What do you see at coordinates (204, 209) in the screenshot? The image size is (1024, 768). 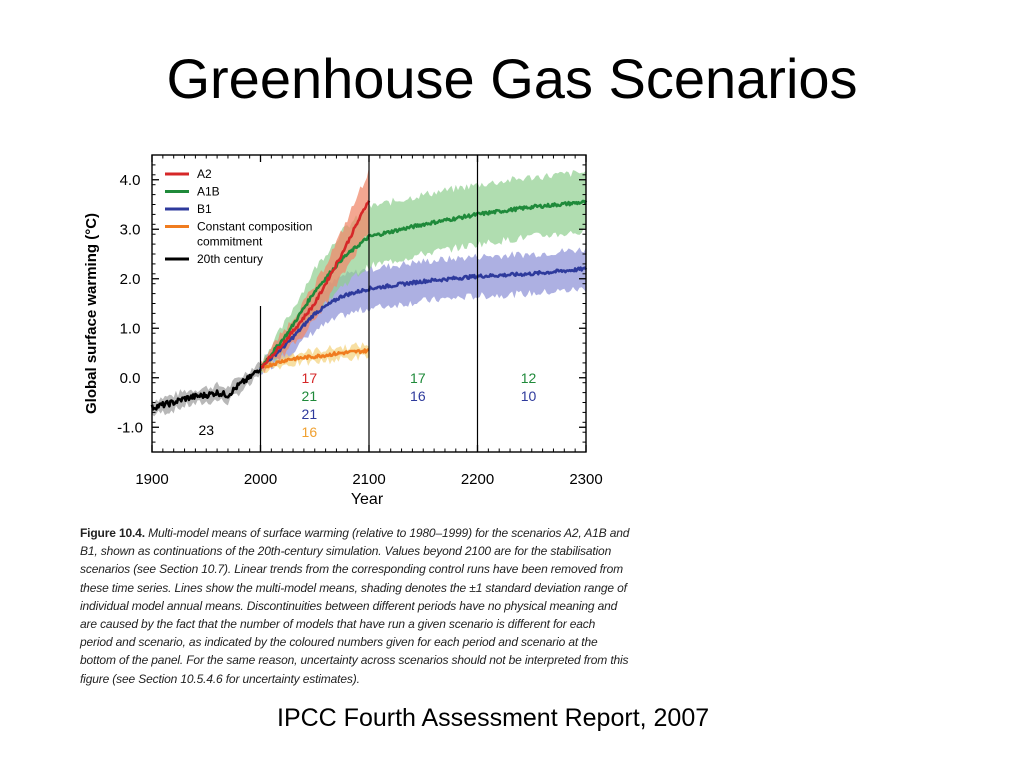 I see `legend-label-b1: B1` at bounding box center [204, 209].